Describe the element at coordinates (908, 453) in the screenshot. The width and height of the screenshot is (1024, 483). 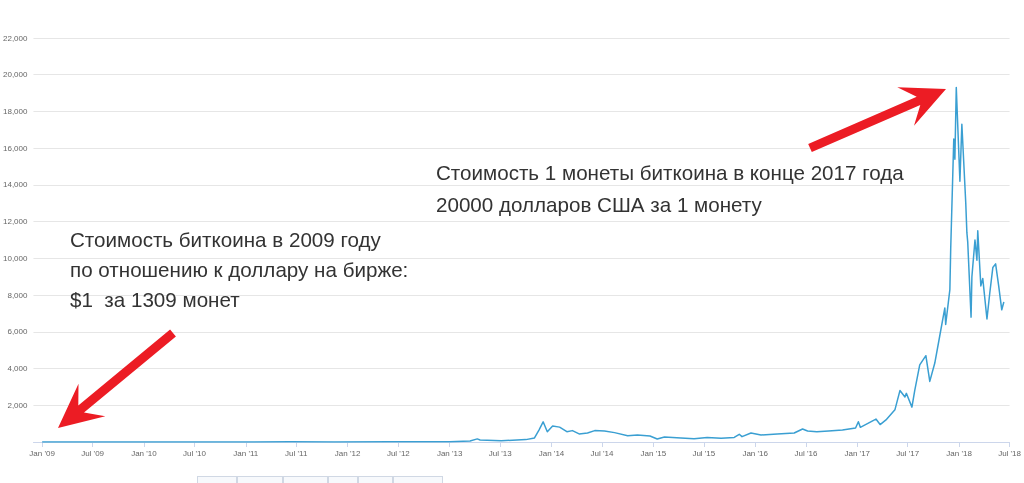
I see `x-tick-label: Jul '17` at that location.